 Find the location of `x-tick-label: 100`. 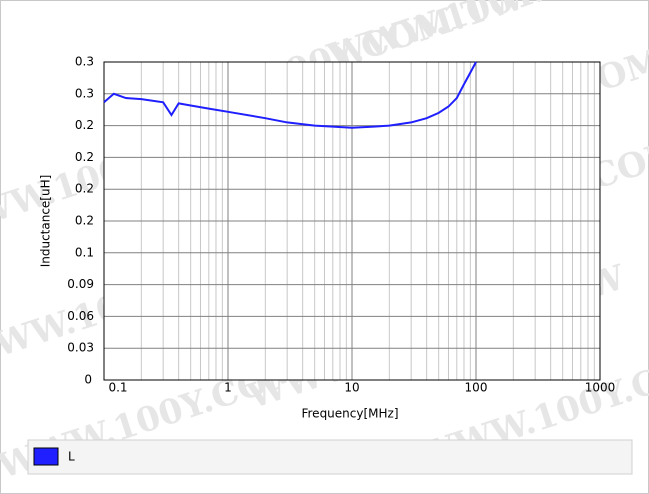

x-tick-label: 100 is located at coordinates (476, 388).